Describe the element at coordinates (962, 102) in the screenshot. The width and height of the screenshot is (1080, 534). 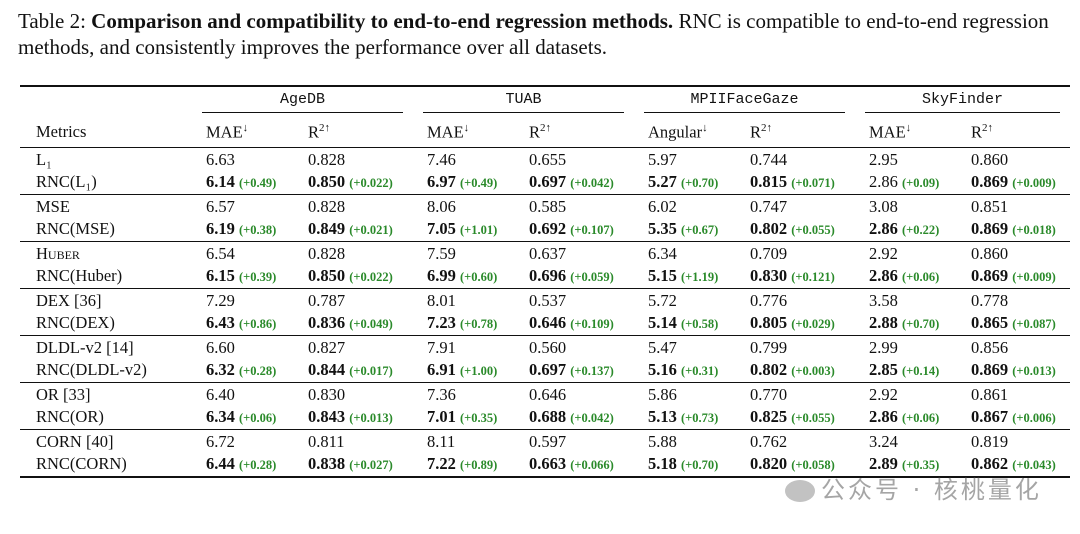
I see `group-header: SkyFinder` at that location.